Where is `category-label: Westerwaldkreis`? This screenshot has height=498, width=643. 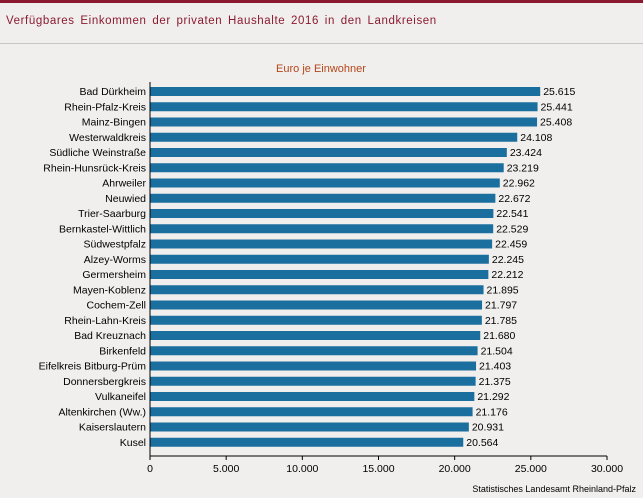
category-label: Westerwaldkreis is located at coordinates (107, 138).